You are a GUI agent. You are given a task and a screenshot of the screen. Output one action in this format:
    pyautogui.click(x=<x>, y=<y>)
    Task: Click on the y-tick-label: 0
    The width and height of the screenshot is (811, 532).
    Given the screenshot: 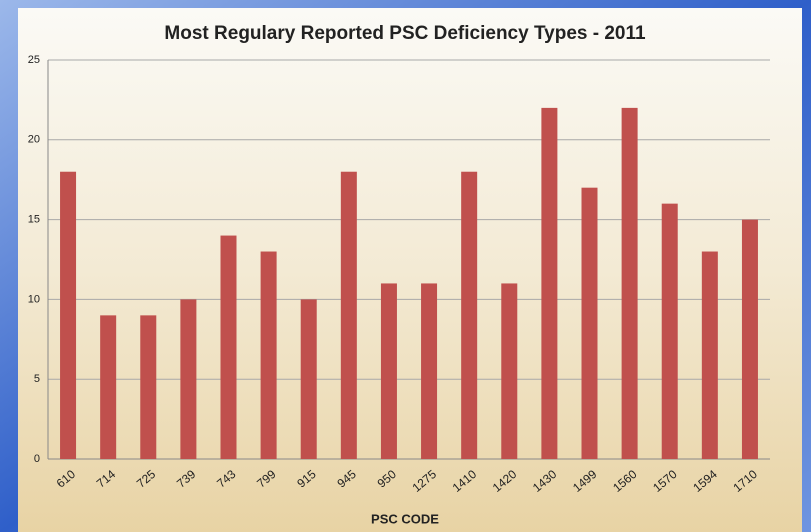 What is the action you would take?
    pyautogui.click(x=37, y=459)
    